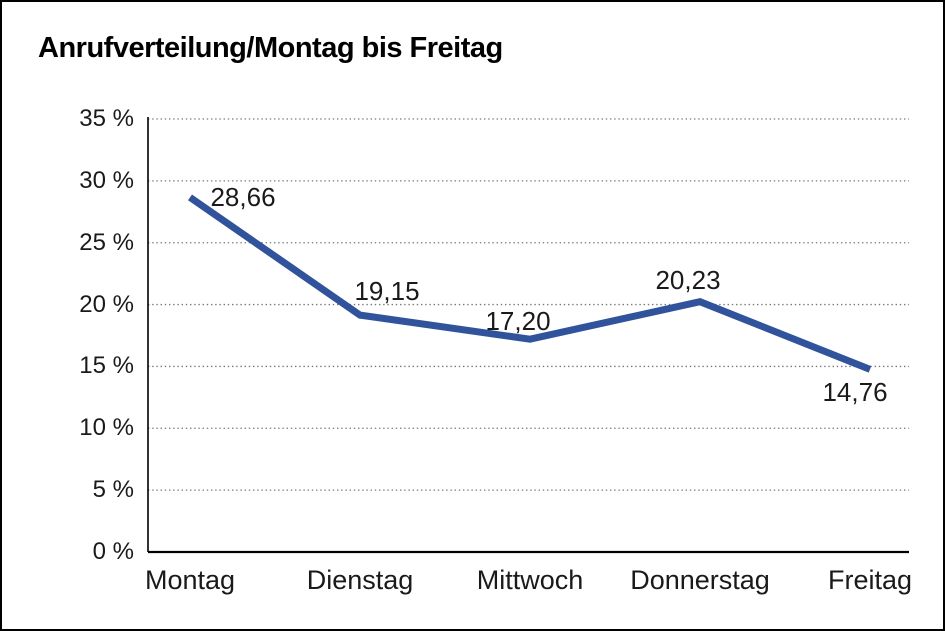 The height and width of the screenshot is (631, 945). I want to click on data-point-label: 19,15, so click(387, 291).